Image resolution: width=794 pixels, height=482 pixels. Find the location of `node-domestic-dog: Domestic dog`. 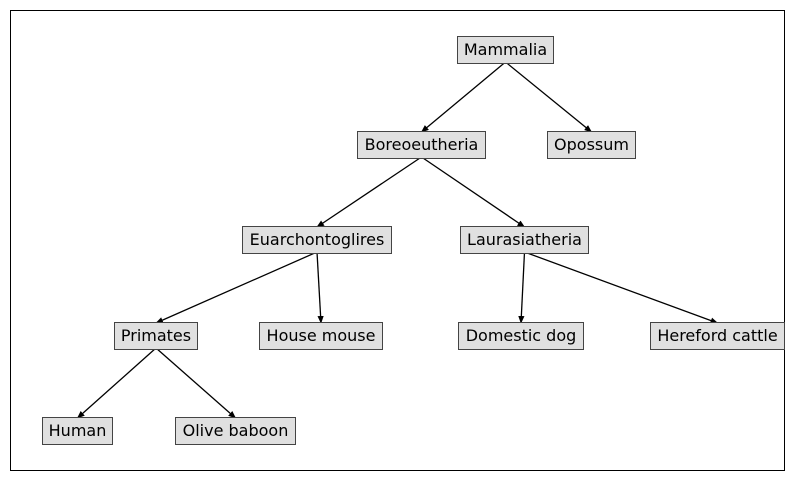

node-domestic-dog: Domestic dog is located at coordinates (521, 336).